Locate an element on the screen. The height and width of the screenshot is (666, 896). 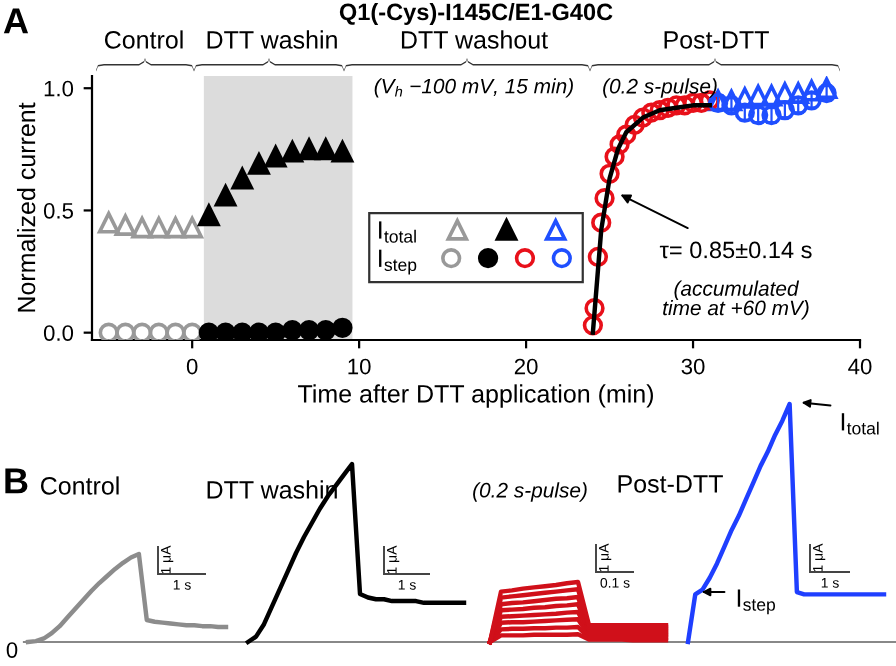
x-tick-label: 10 is located at coordinates (359, 366).